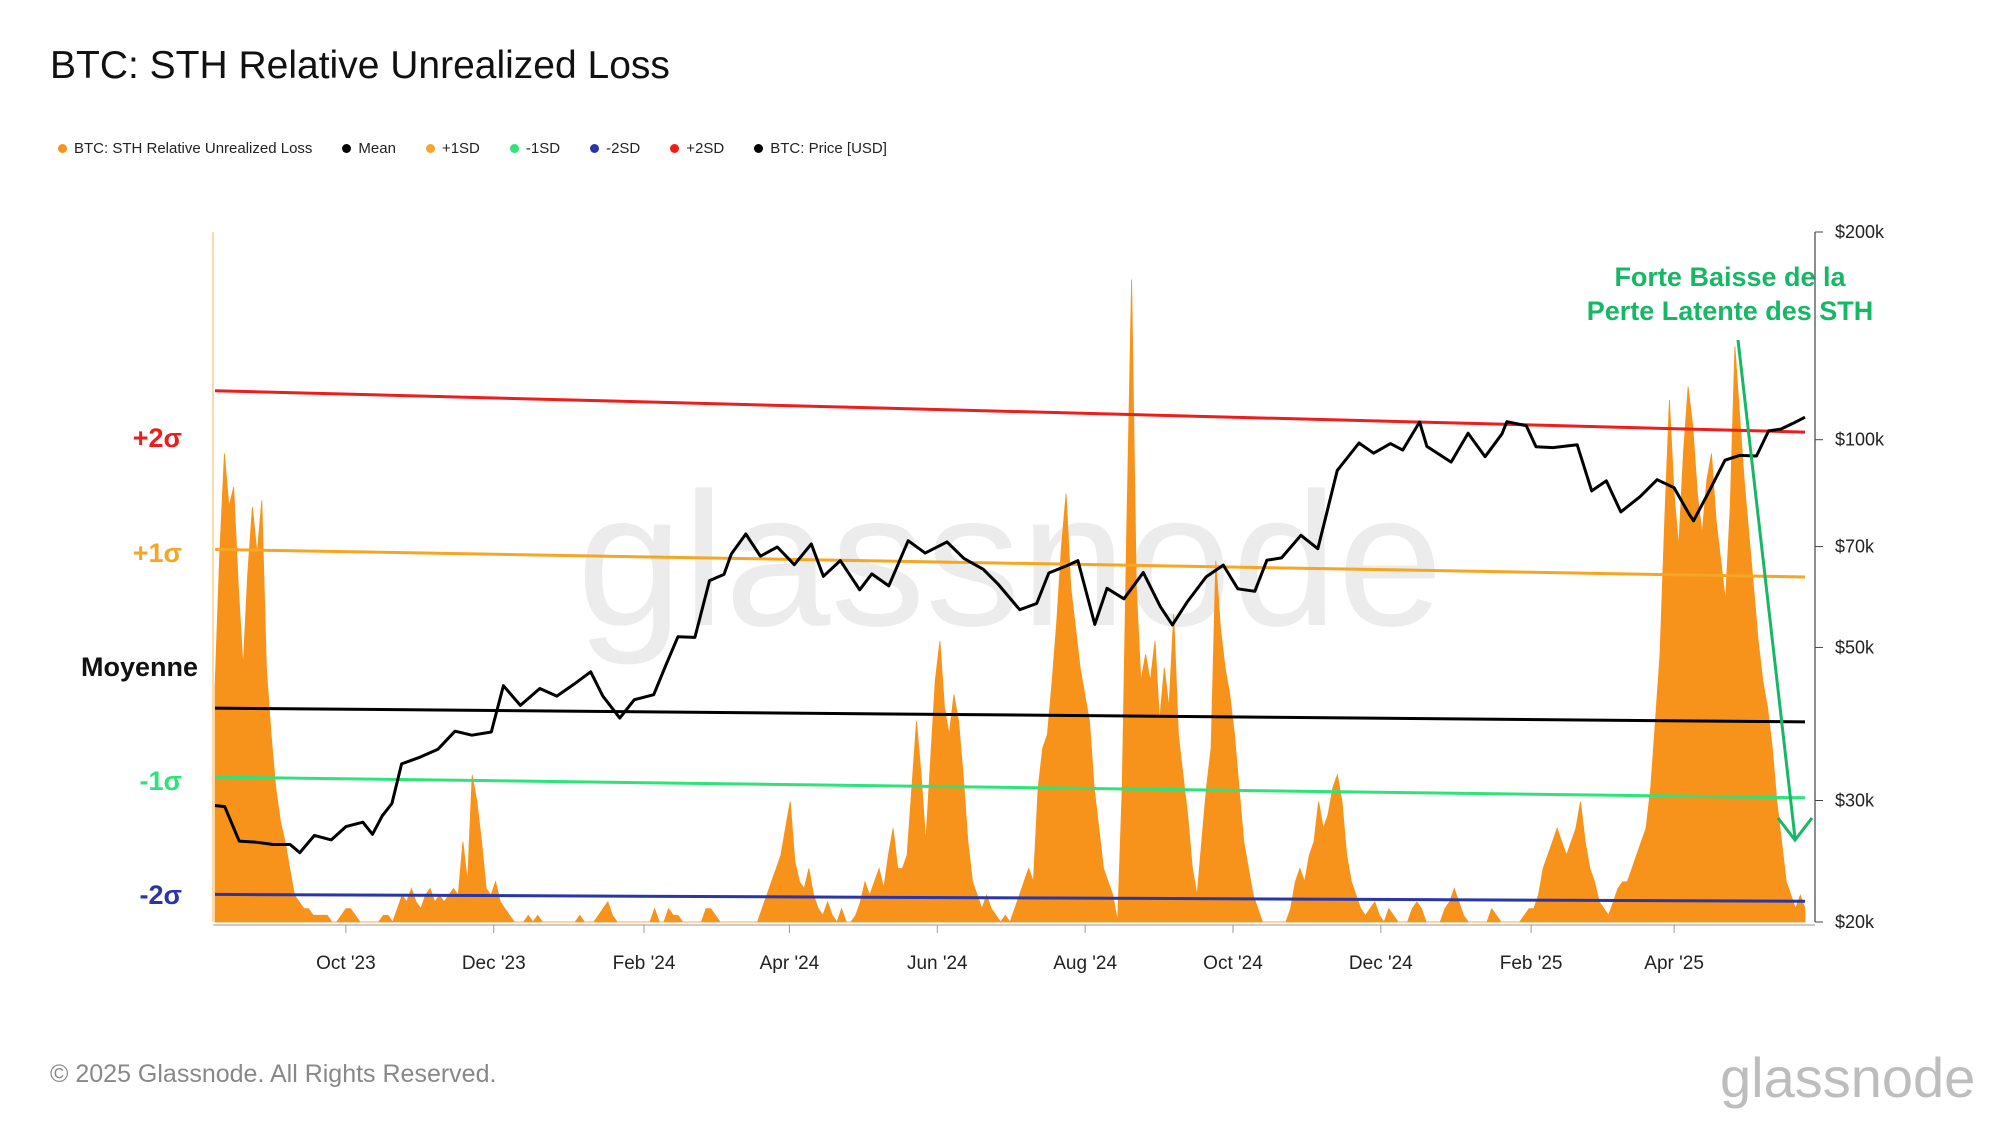  I want to click on legend-item: +2SD, so click(697, 148).